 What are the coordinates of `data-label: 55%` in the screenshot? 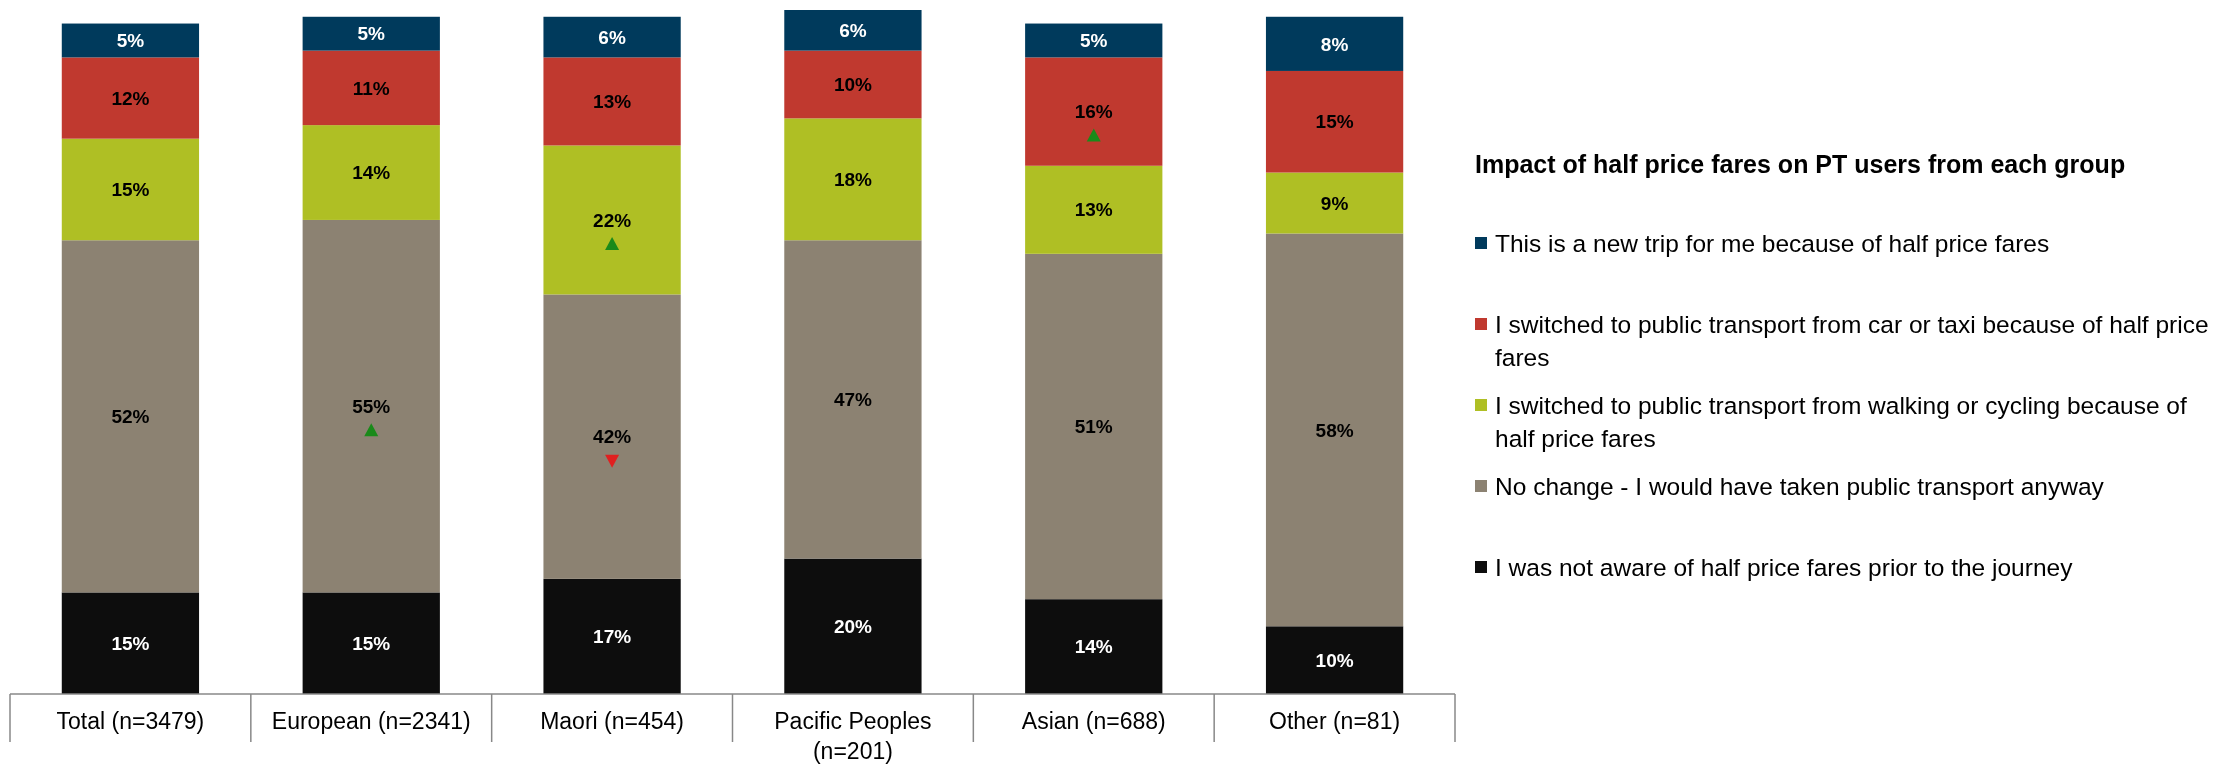 It's located at (371, 406).